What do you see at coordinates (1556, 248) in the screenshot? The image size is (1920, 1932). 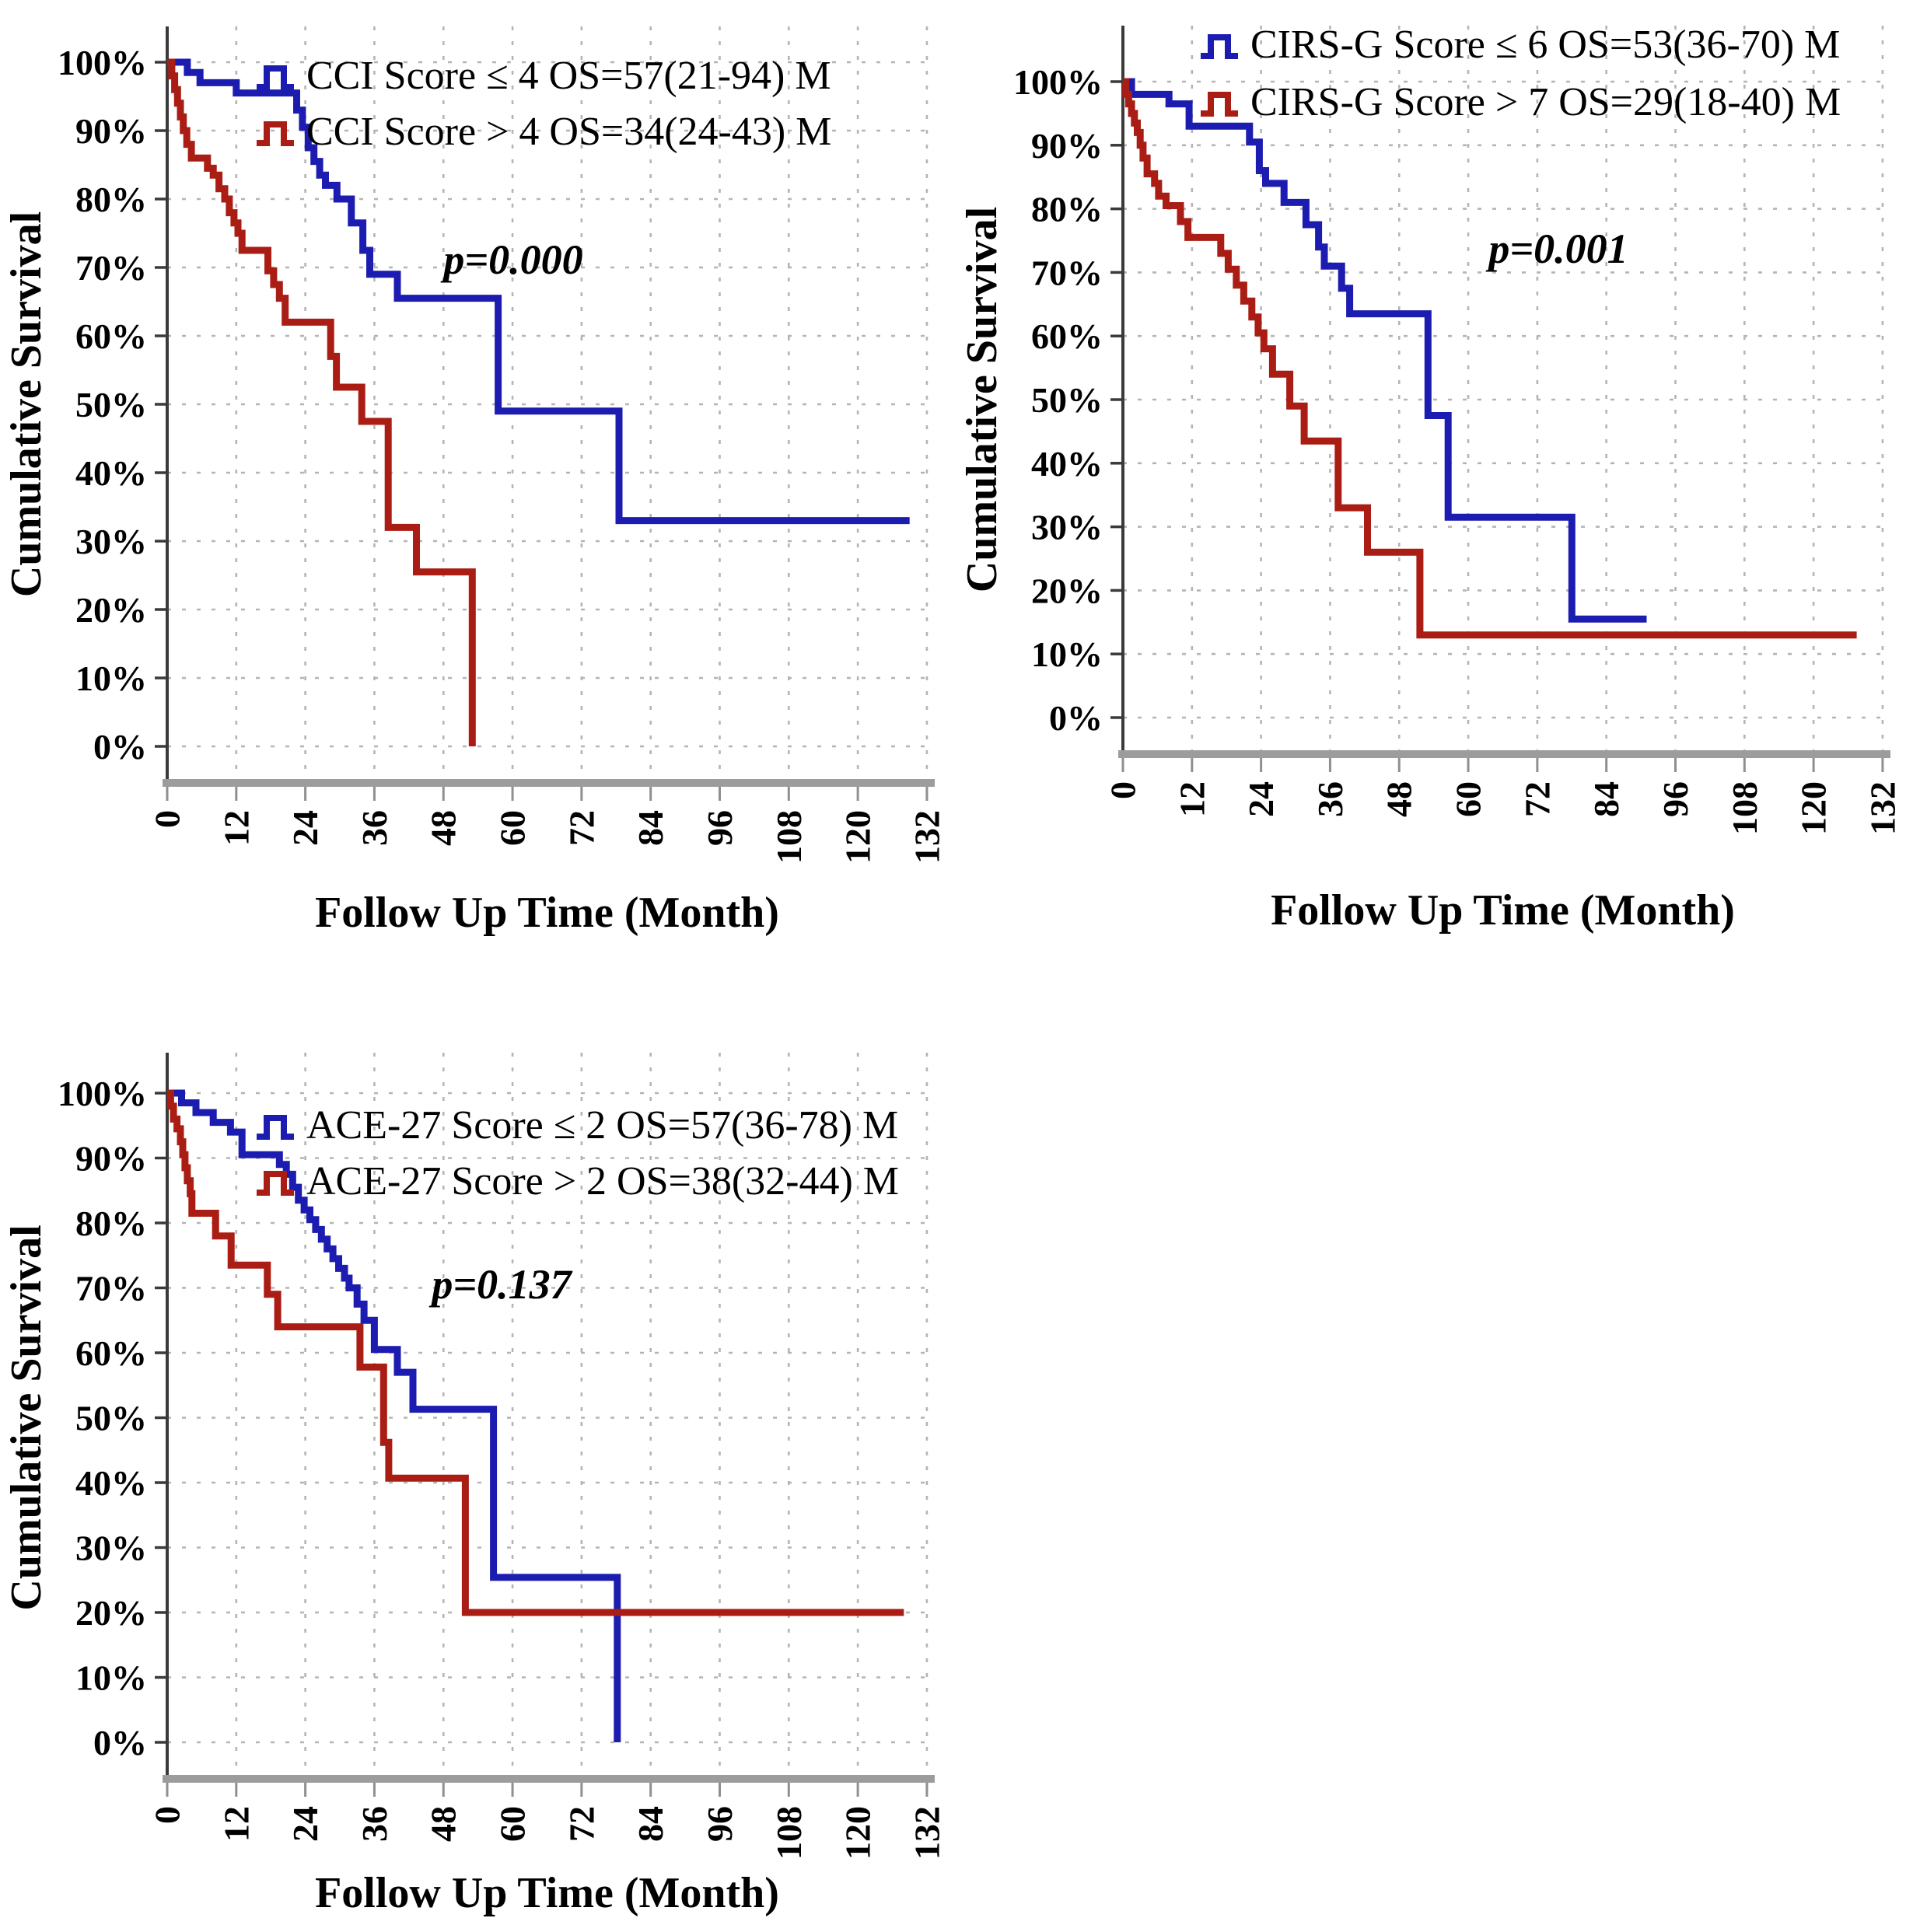 I see `p-value-label: p=0.001` at bounding box center [1556, 248].